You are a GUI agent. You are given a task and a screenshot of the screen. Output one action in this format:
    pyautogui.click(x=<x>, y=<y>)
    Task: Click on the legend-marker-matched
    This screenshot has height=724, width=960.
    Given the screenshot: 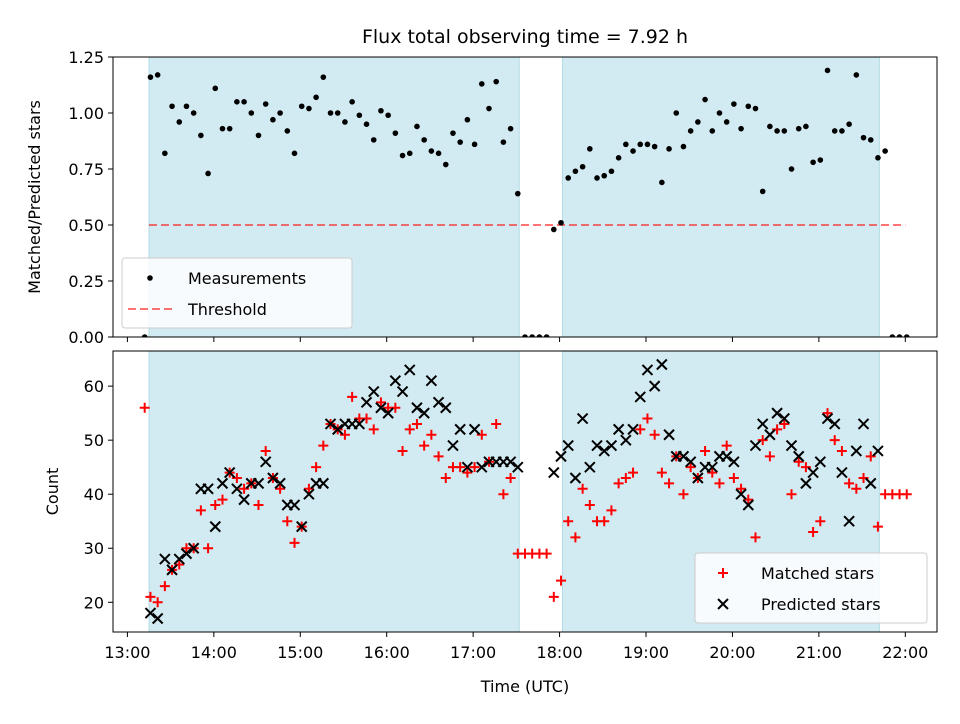 What is the action you would take?
    pyautogui.click(x=723, y=573)
    